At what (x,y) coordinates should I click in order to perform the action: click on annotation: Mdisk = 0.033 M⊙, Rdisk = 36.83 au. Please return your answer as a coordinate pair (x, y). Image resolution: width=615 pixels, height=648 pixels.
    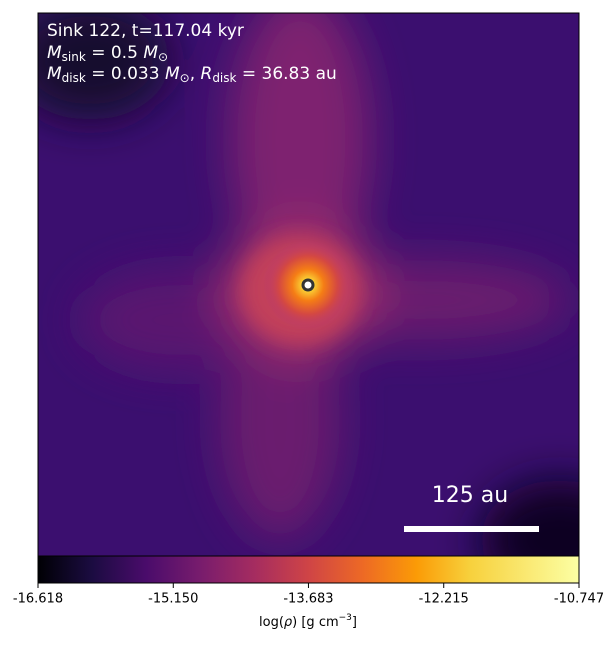
    Looking at the image, I should click on (192, 74).